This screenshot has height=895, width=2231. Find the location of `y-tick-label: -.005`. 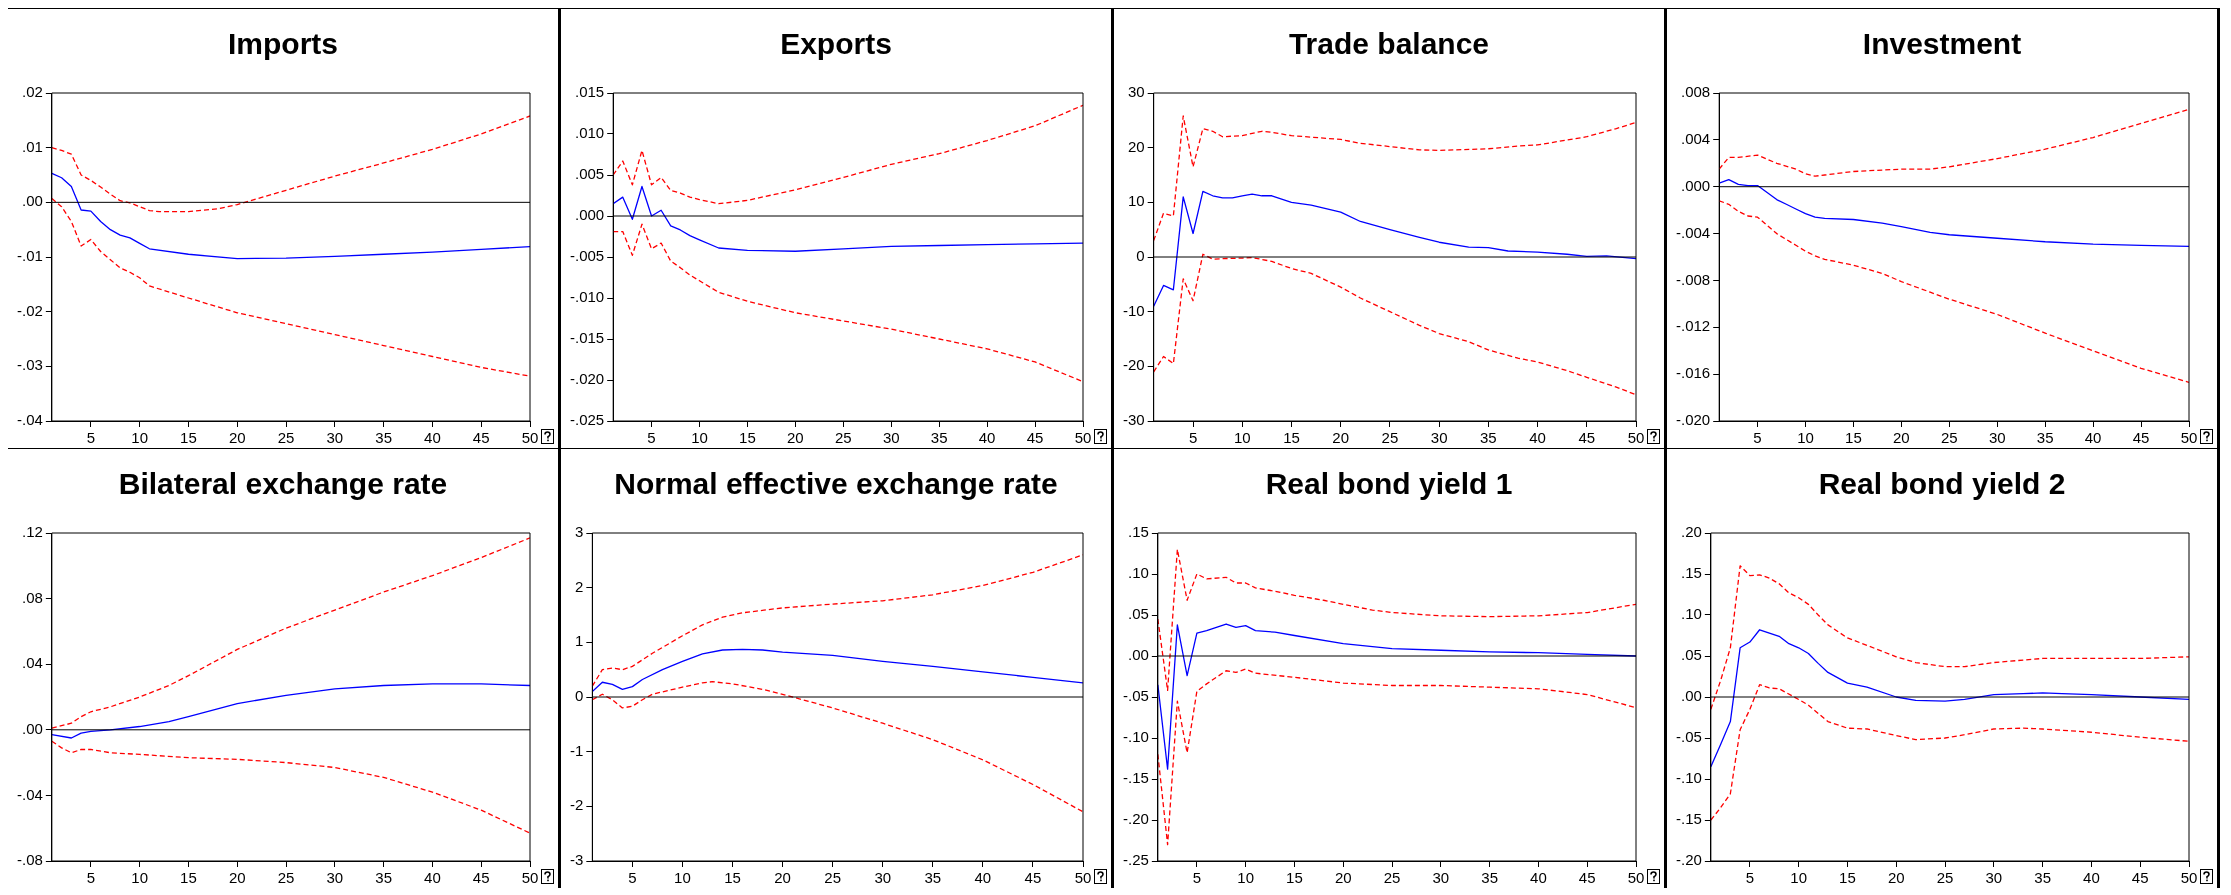

y-tick-label: -.005 is located at coordinates (587, 256).